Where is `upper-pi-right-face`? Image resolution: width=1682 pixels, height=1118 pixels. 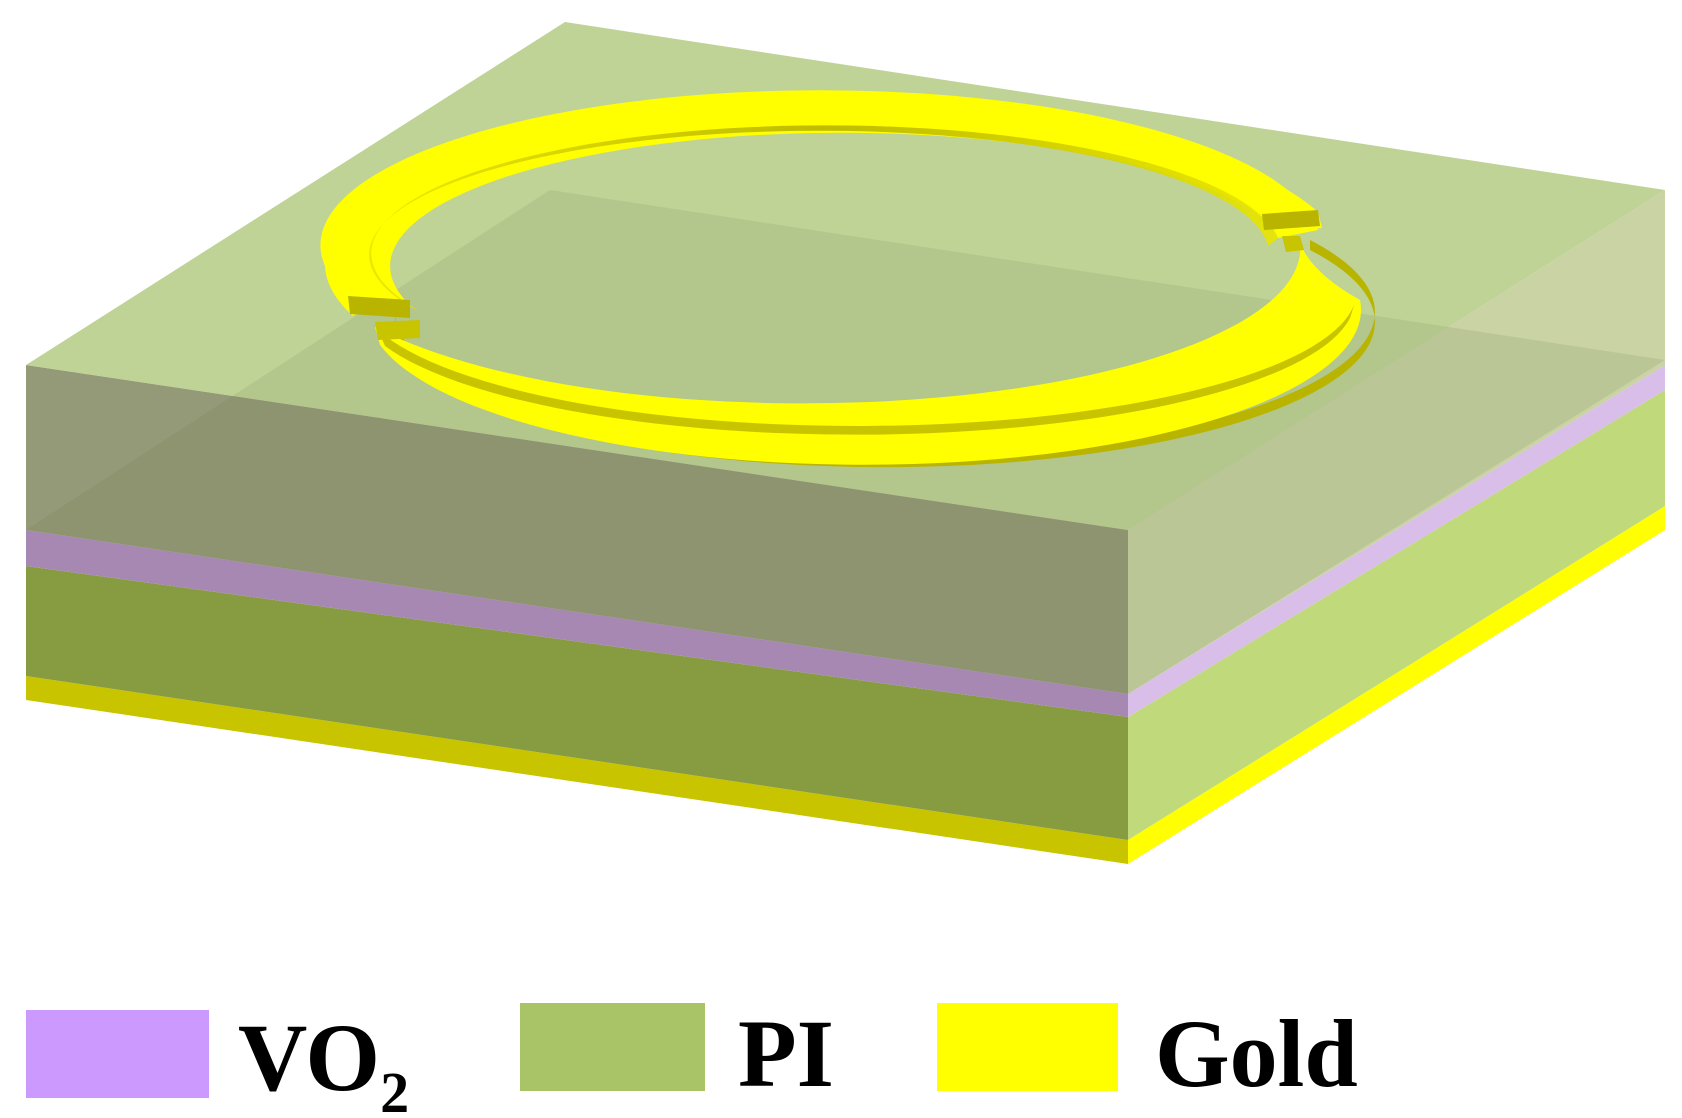 upper-pi-right-face is located at coordinates (1396, 442).